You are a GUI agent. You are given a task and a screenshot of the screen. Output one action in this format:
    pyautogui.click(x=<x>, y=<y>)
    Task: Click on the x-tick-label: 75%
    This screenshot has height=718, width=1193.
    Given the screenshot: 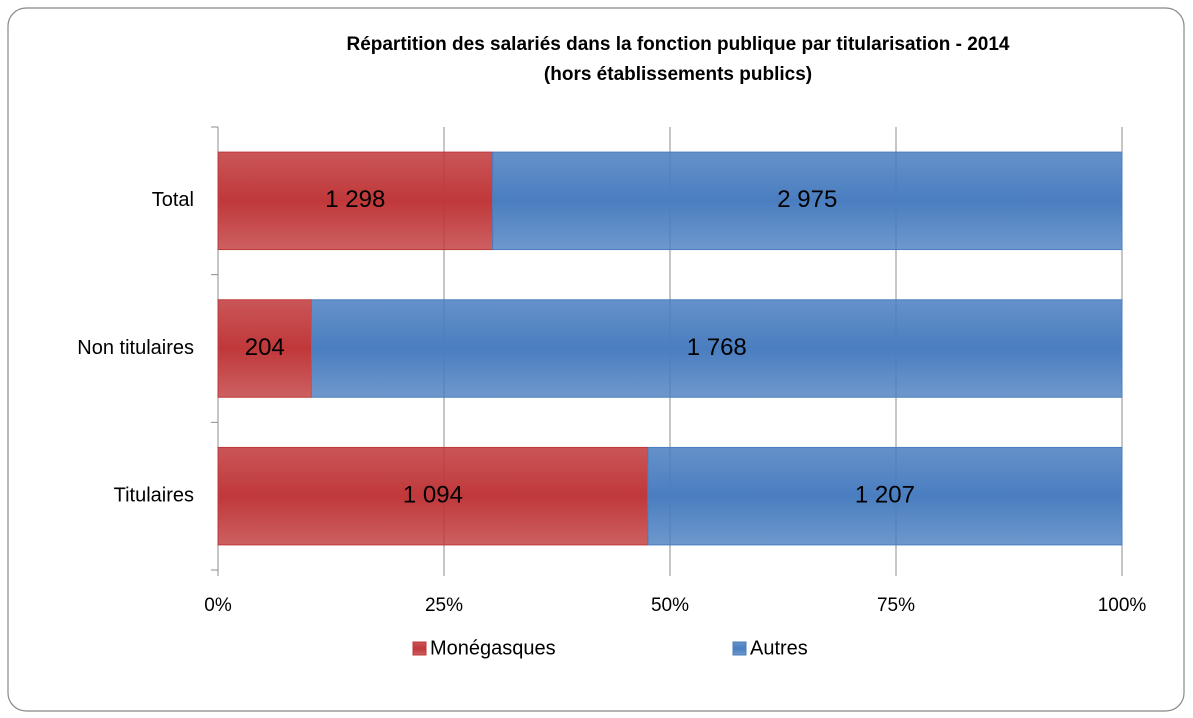 What is the action you would take?
    pyautogui.click(x=896, y=605)
    